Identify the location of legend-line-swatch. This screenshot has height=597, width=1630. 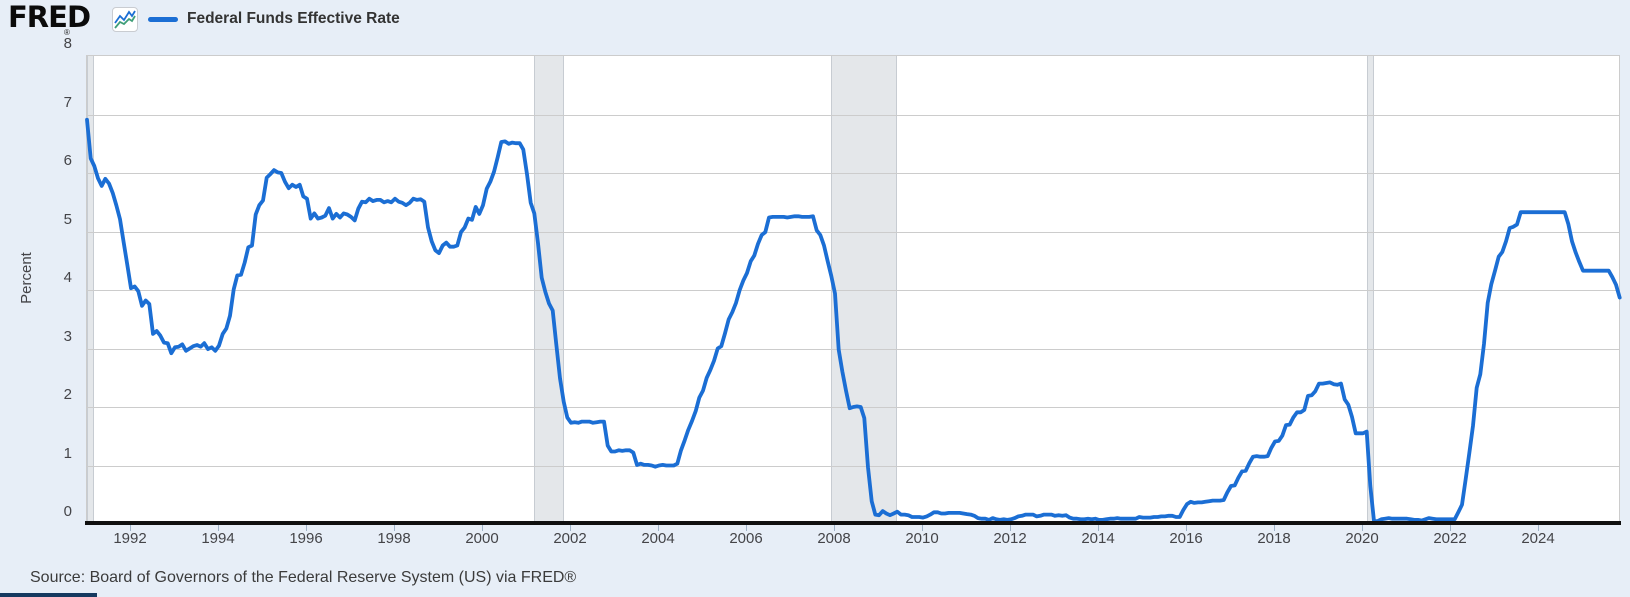
(163, 19).